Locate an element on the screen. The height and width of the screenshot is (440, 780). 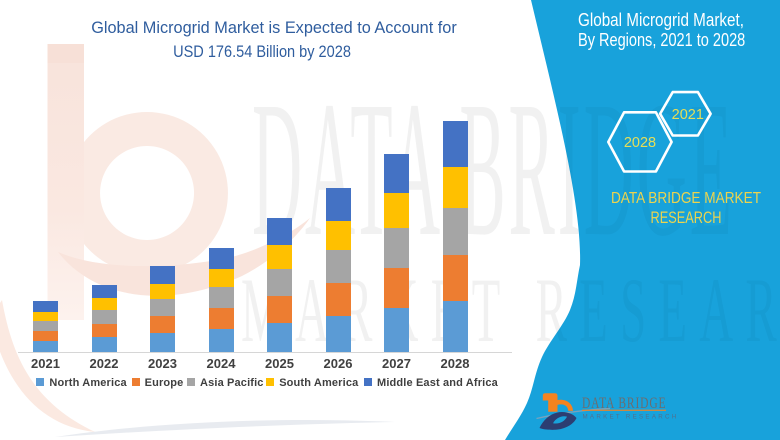
svg-text: 2028 is located at coordinates (640, 143).